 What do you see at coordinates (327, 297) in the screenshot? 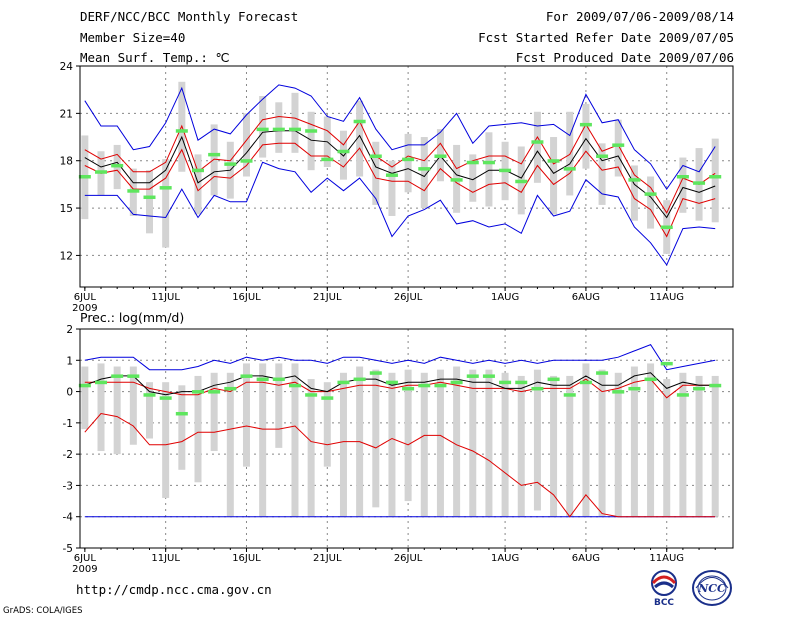
I see `x-tick-label: 21JUL` at bounding box center [327, 297].